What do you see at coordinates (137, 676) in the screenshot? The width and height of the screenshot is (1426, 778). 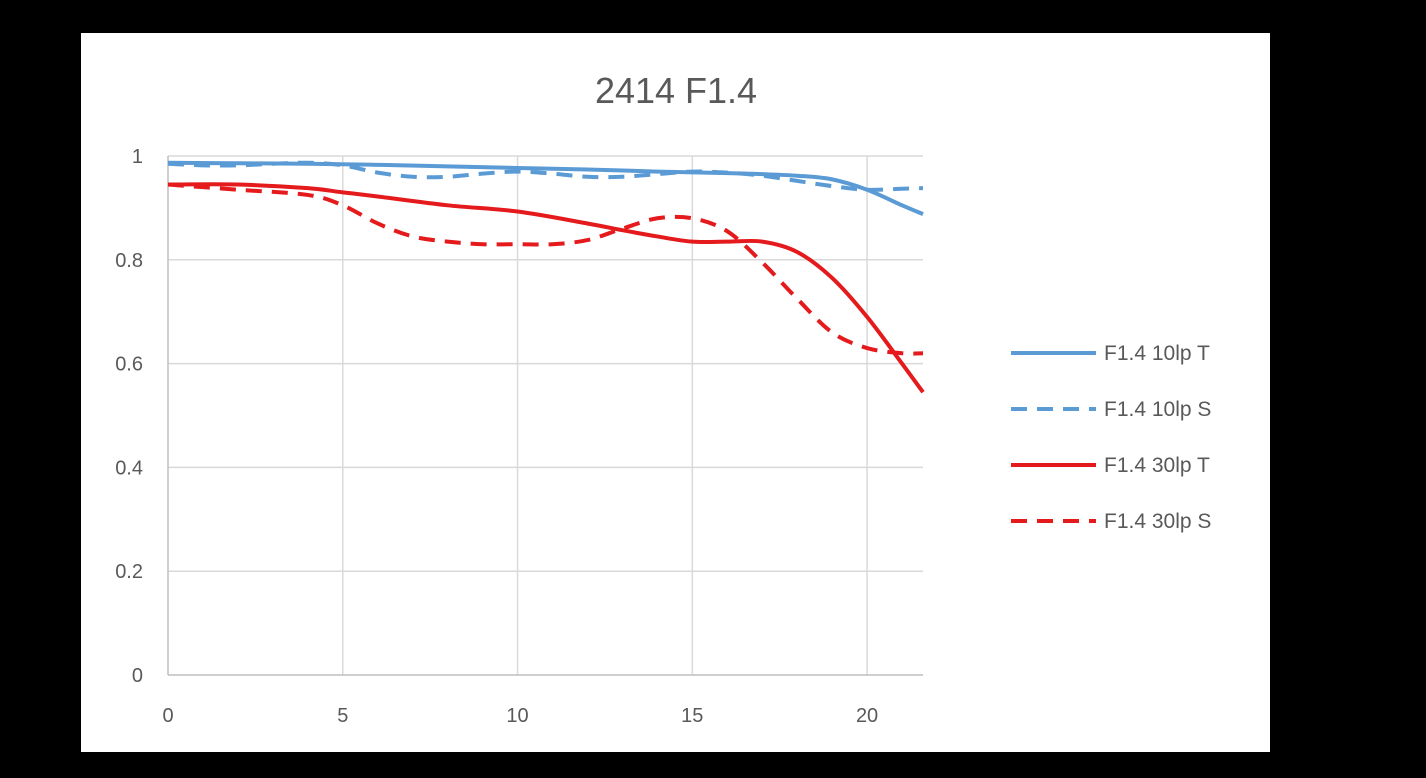 I see `y-tick-label: 0` at bounding box center [137, 676].